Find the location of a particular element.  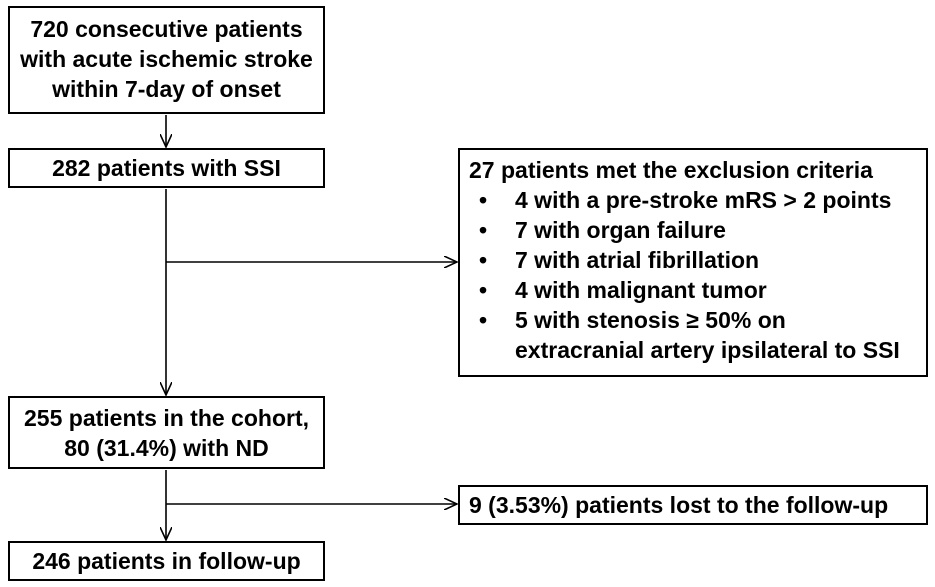

box-followup: 246 patients in follow-up is located at coordinates (166, 561).